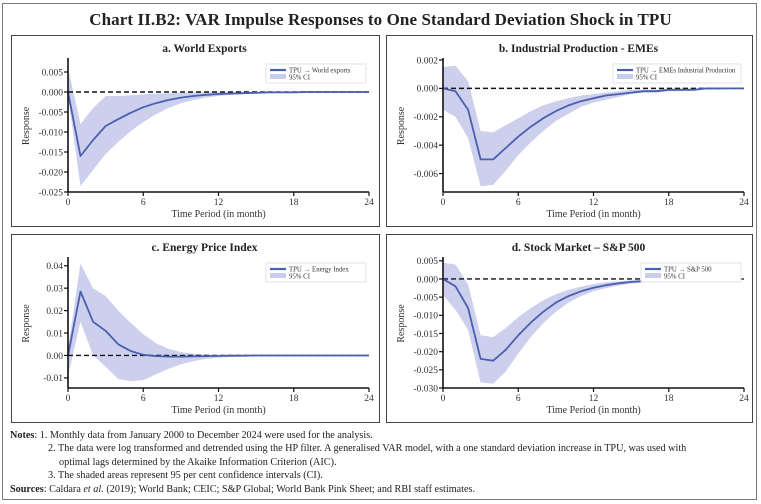  Describe the element at coordinates (425, 175) in the screenshot. I see `y-tick-label: -0.006` at that location.